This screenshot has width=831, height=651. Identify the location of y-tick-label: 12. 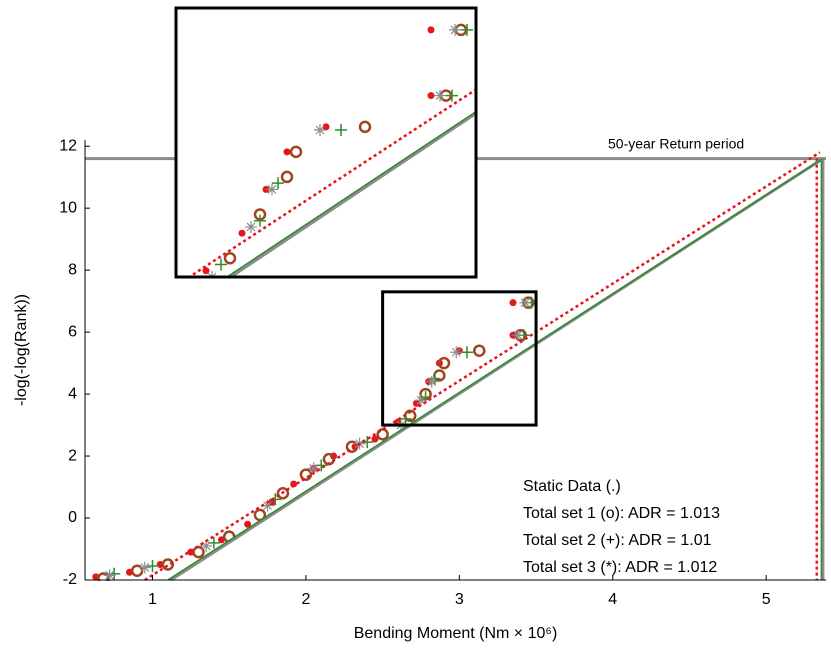
(68, 145).